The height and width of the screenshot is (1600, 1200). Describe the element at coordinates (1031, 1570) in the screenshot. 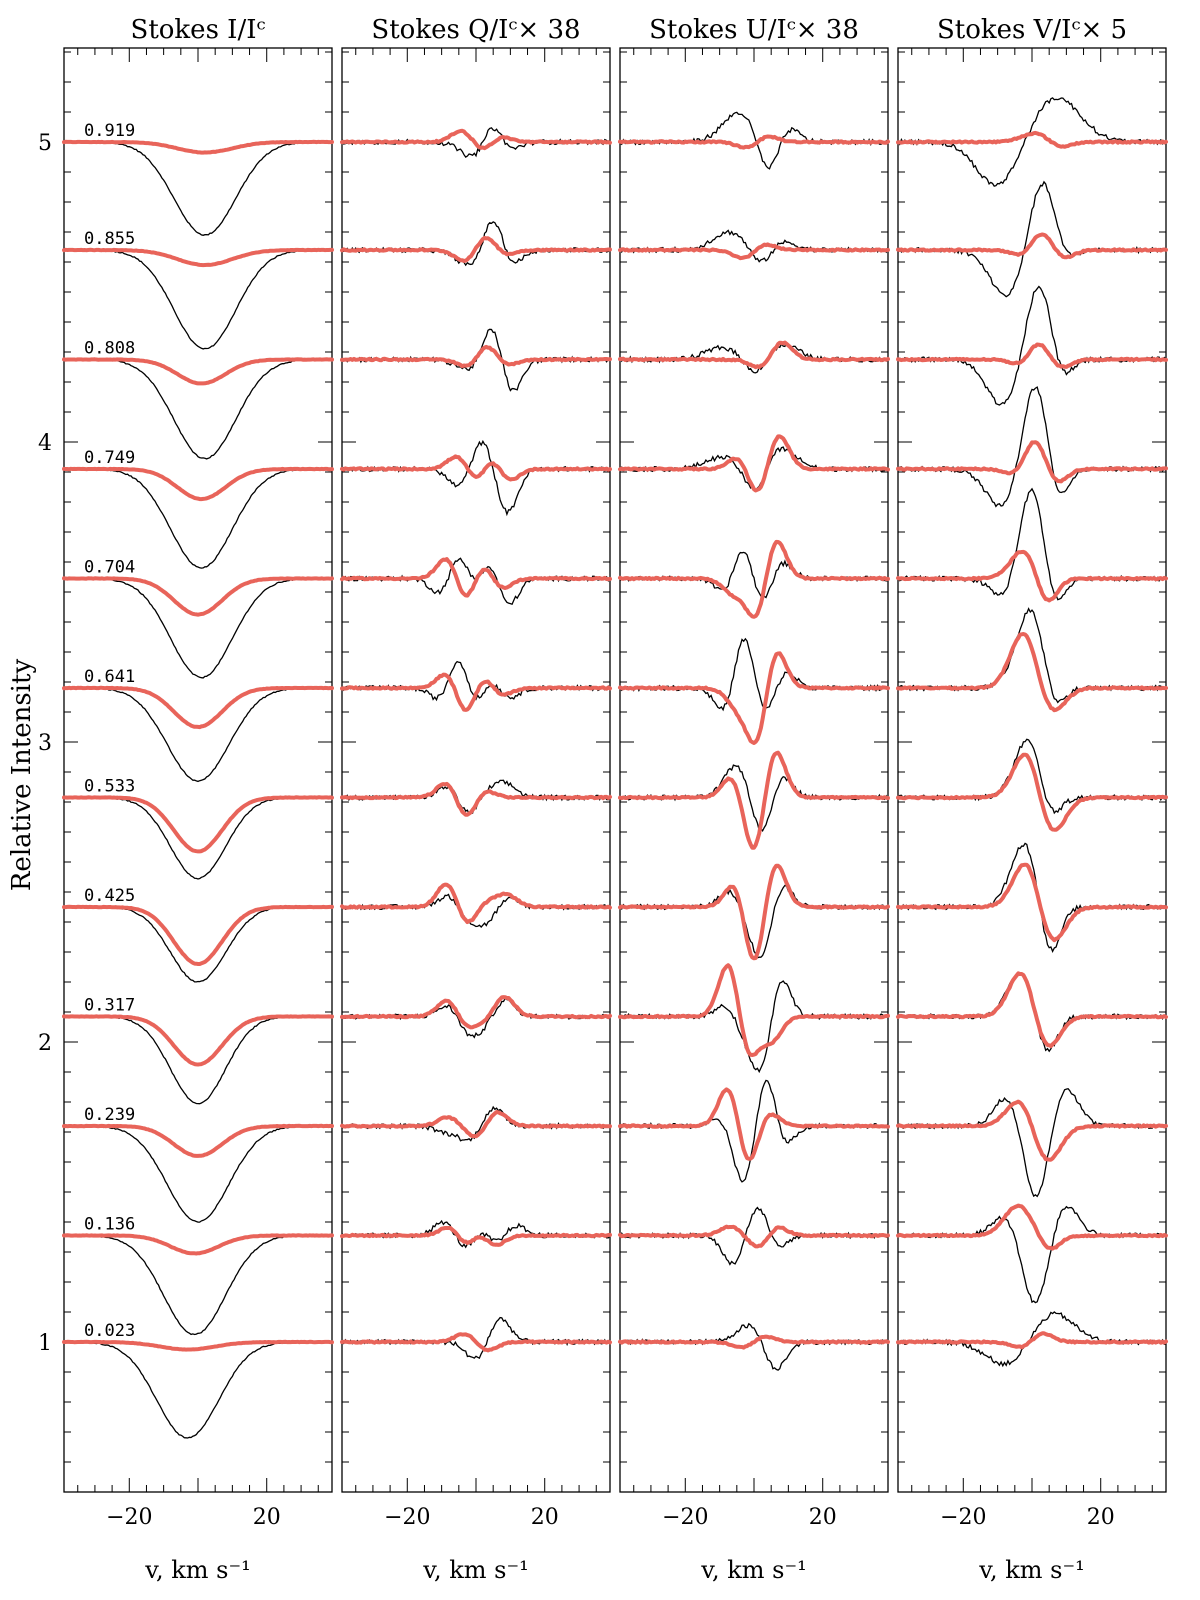

I see `x-axis-label-V: v, km s⁻¹` at that location.